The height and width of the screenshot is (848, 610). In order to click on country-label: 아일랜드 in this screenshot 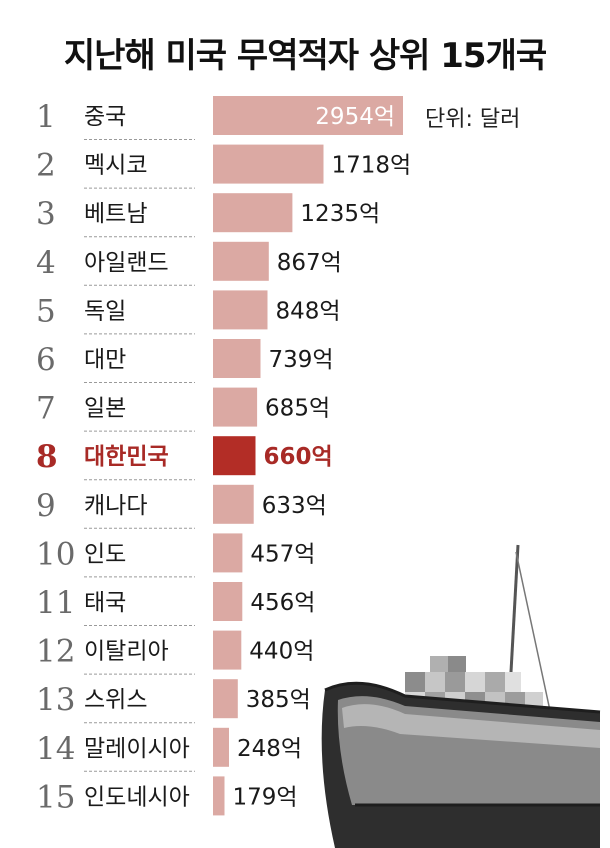, I will do `click(126, 263)`.